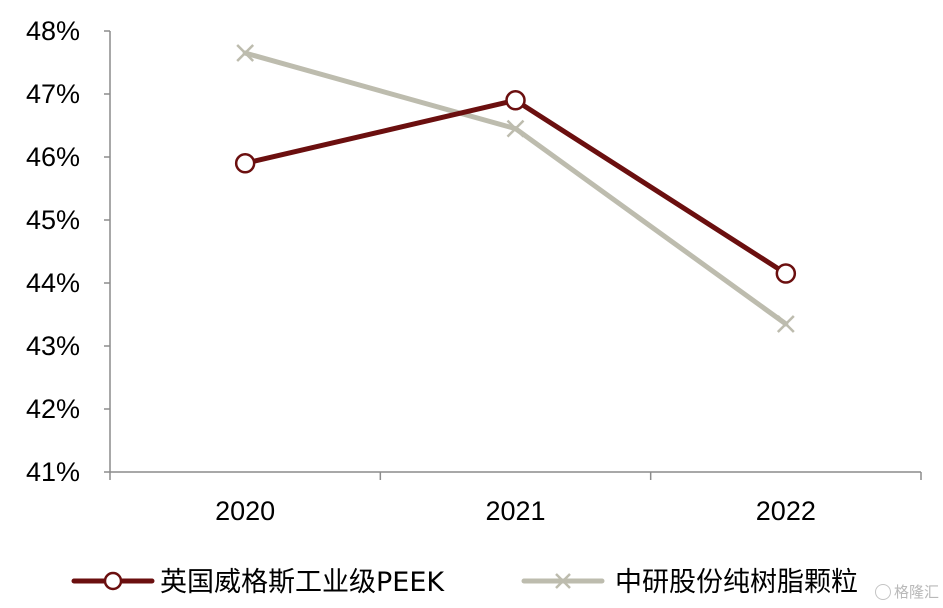 This screenshot has height=608, width=943. Describe the element at coordinates (464, 582) in the screenshot. I see `legend: 英国威格斯工业级PEEK 中研股份纯树脂颗粒` at that location.